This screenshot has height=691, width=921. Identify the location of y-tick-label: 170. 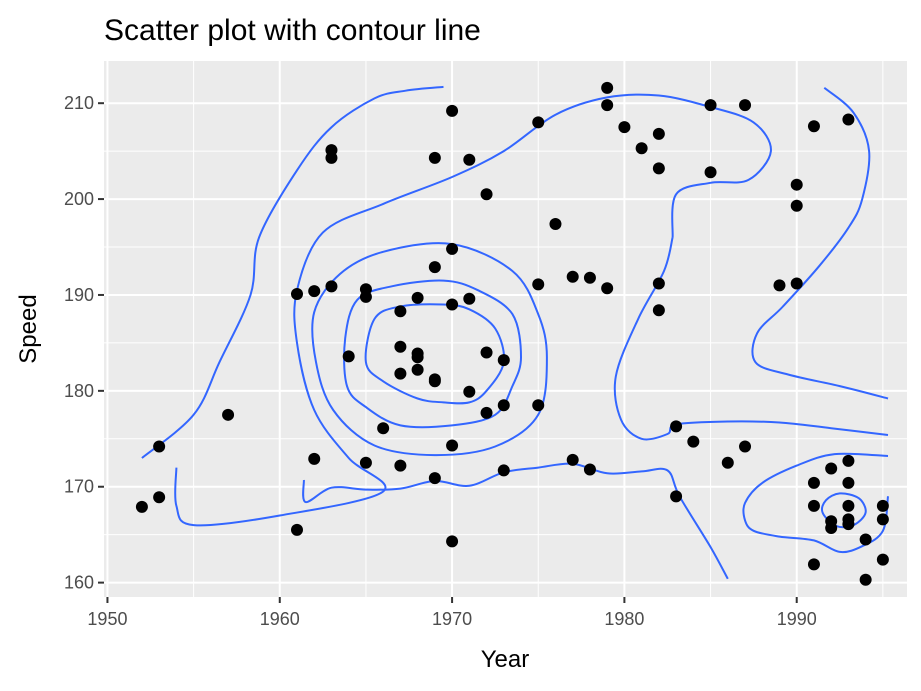
(79, 487).